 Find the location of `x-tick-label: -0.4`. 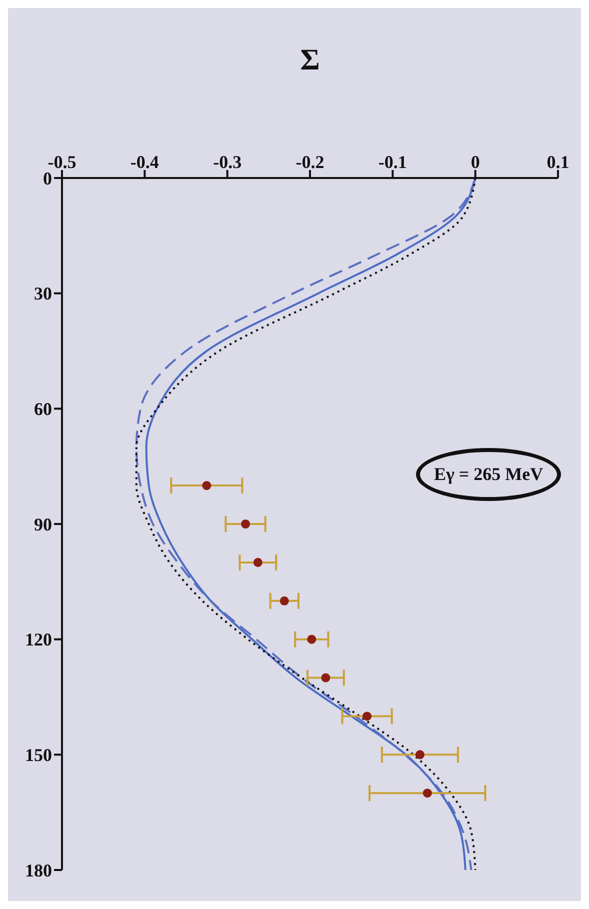

x-tick-label: -0.4 is located at coordinates (144, 162).